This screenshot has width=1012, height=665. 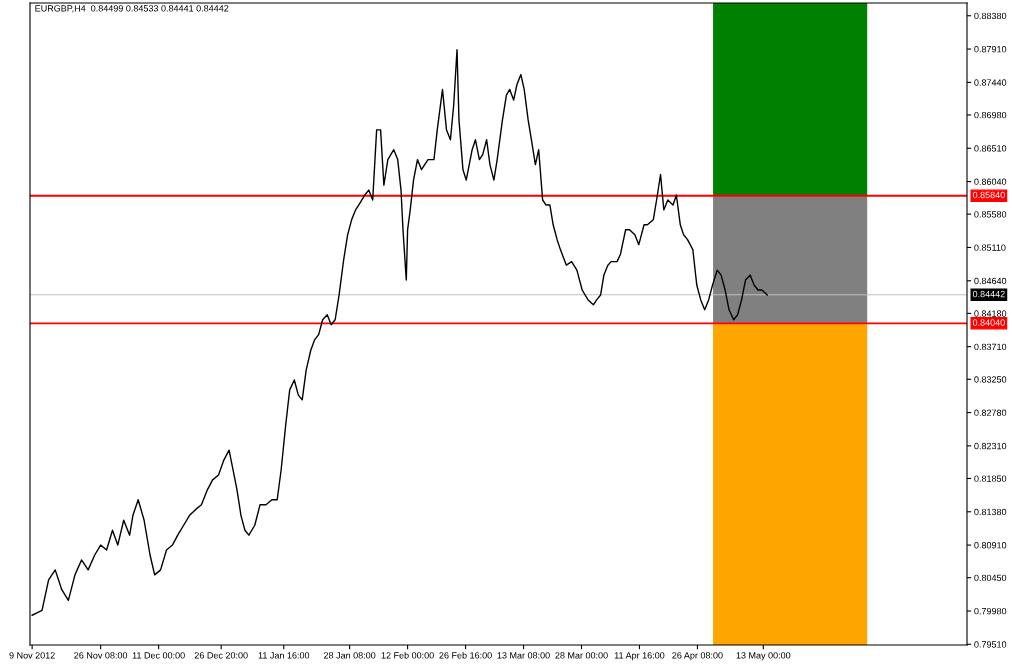 What do you see at coordinates (523, 655) in the screenshot?
I see `x-tick-label: 13 Mar 08:00` at bounding box center [523, 655].